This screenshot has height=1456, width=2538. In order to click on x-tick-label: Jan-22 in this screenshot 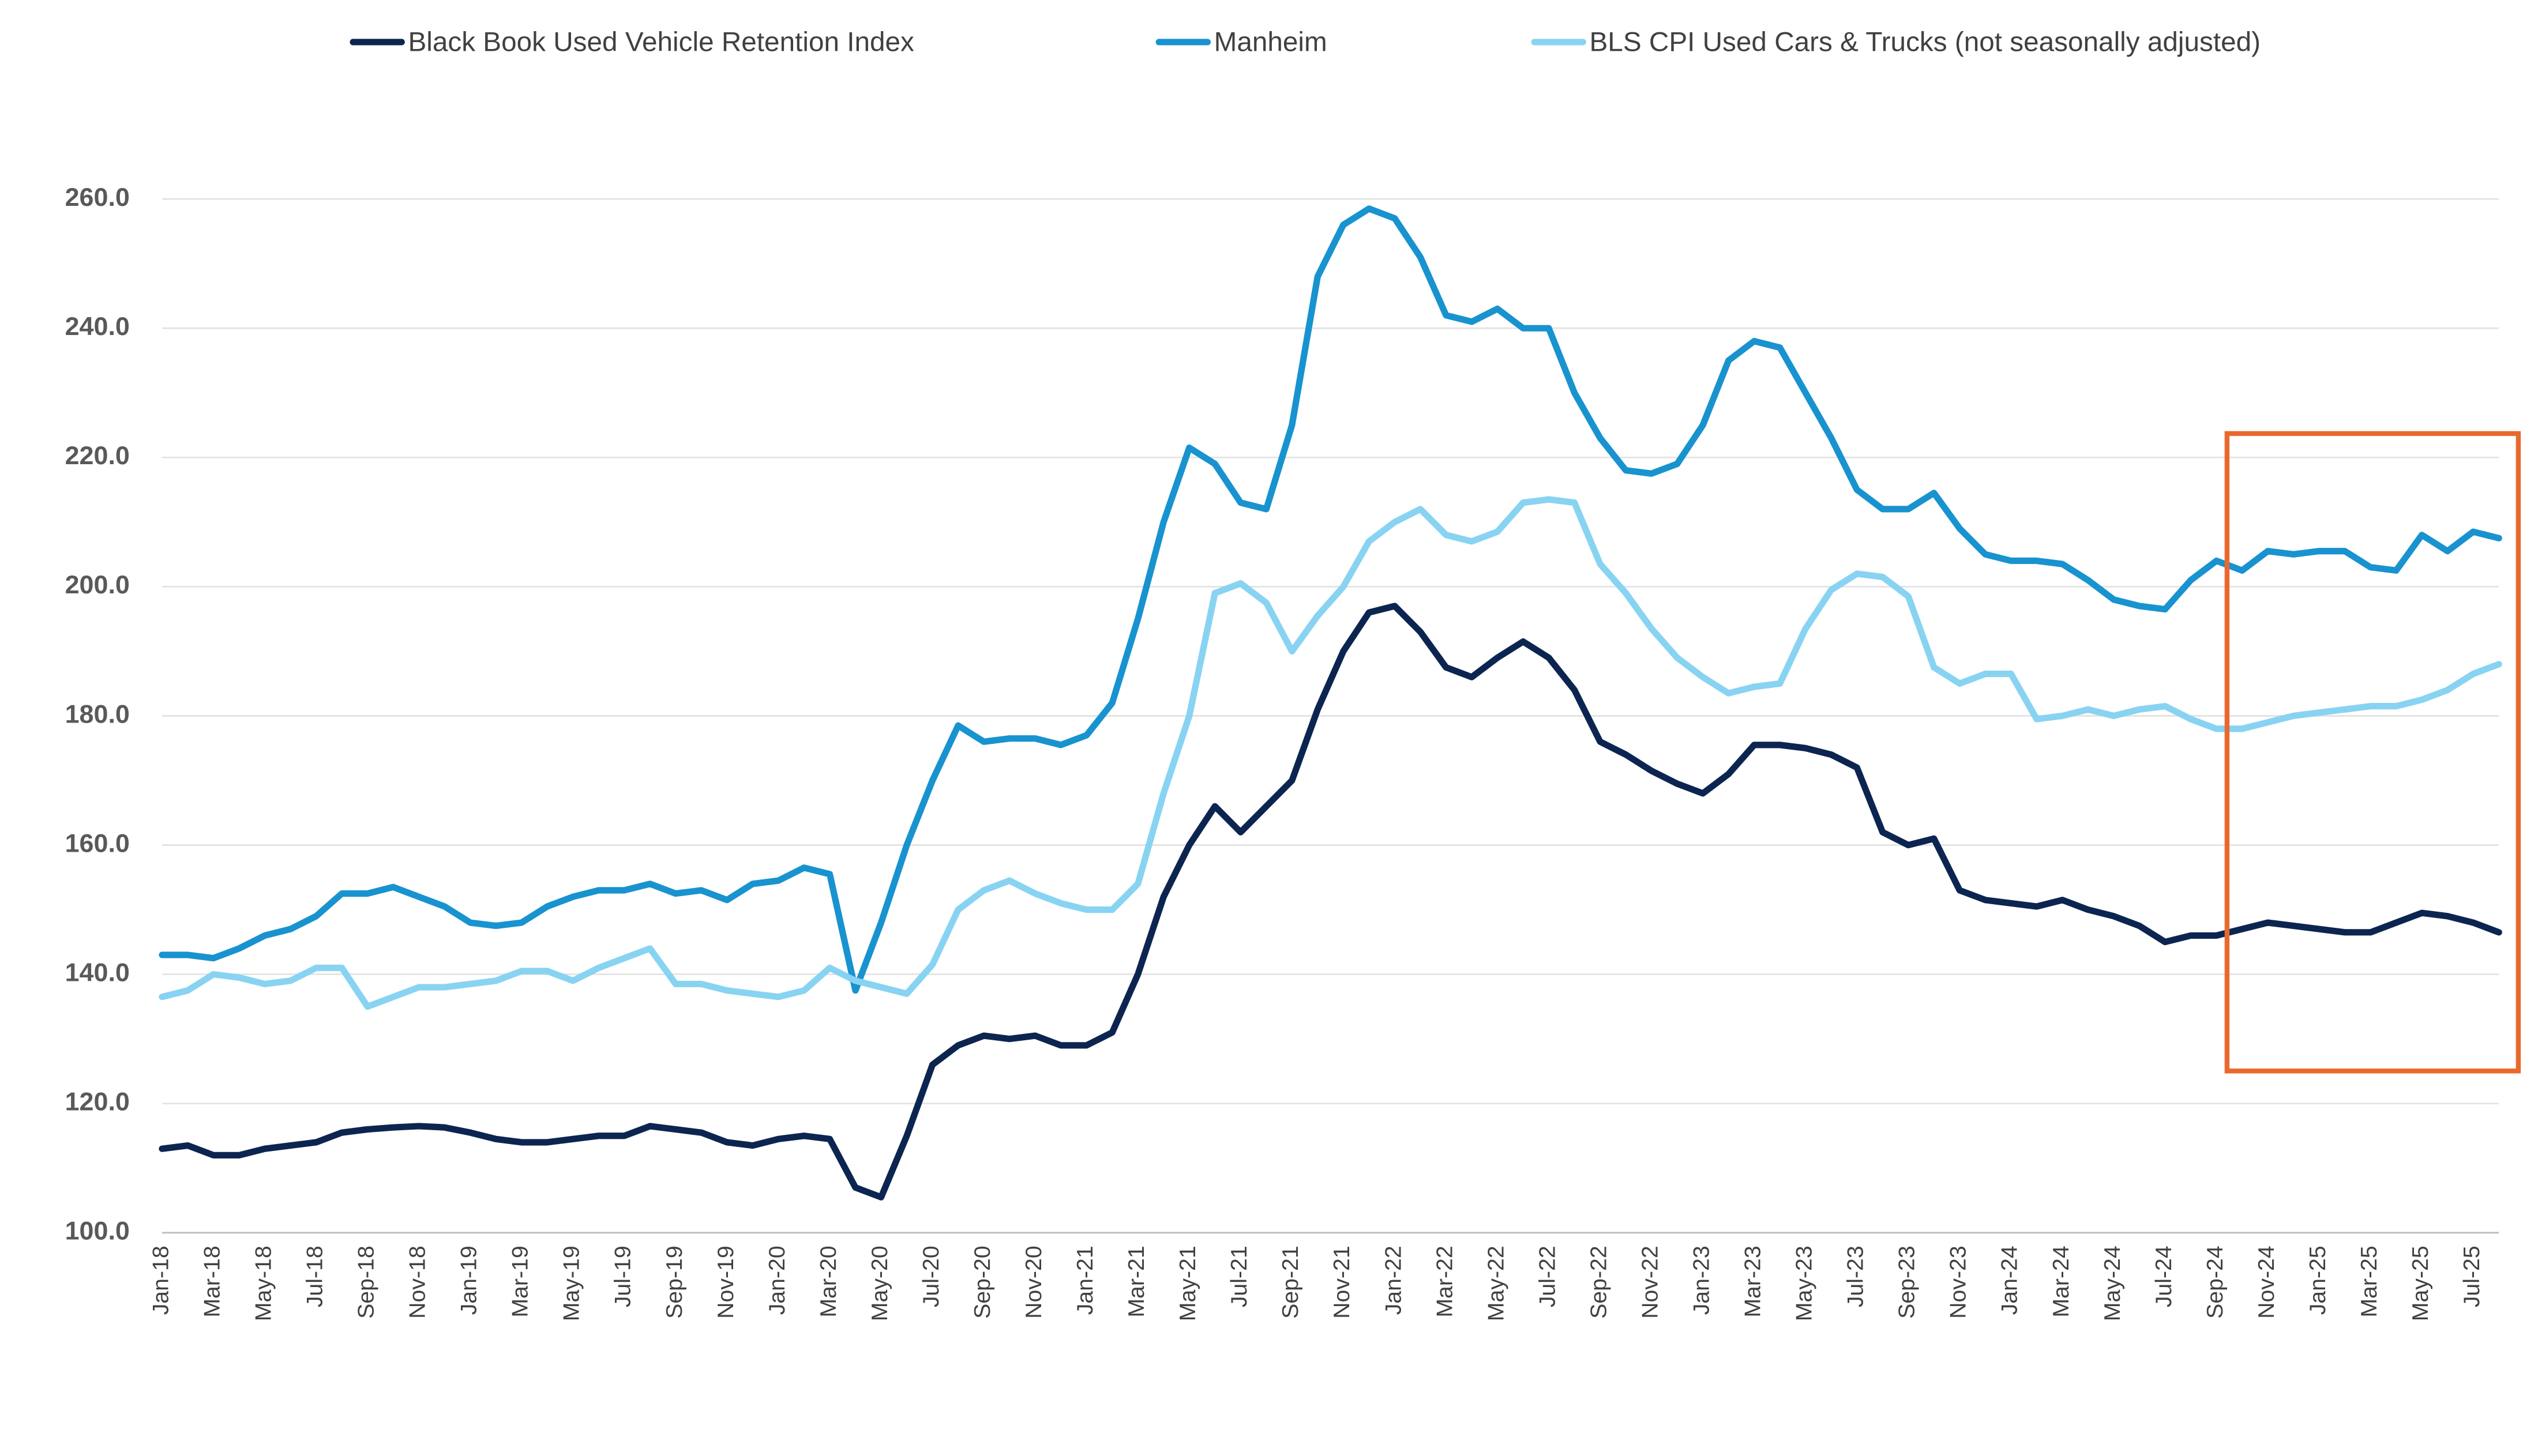, I will do `click(1393, 1280)`.